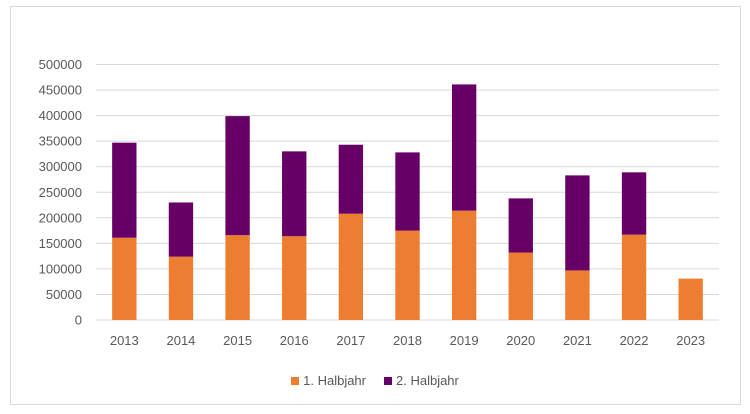 The image size is (750, 414). Describe the element at coordinates (464, 340) in the screenshot. I see `x-tick-label: 2019` at that location.